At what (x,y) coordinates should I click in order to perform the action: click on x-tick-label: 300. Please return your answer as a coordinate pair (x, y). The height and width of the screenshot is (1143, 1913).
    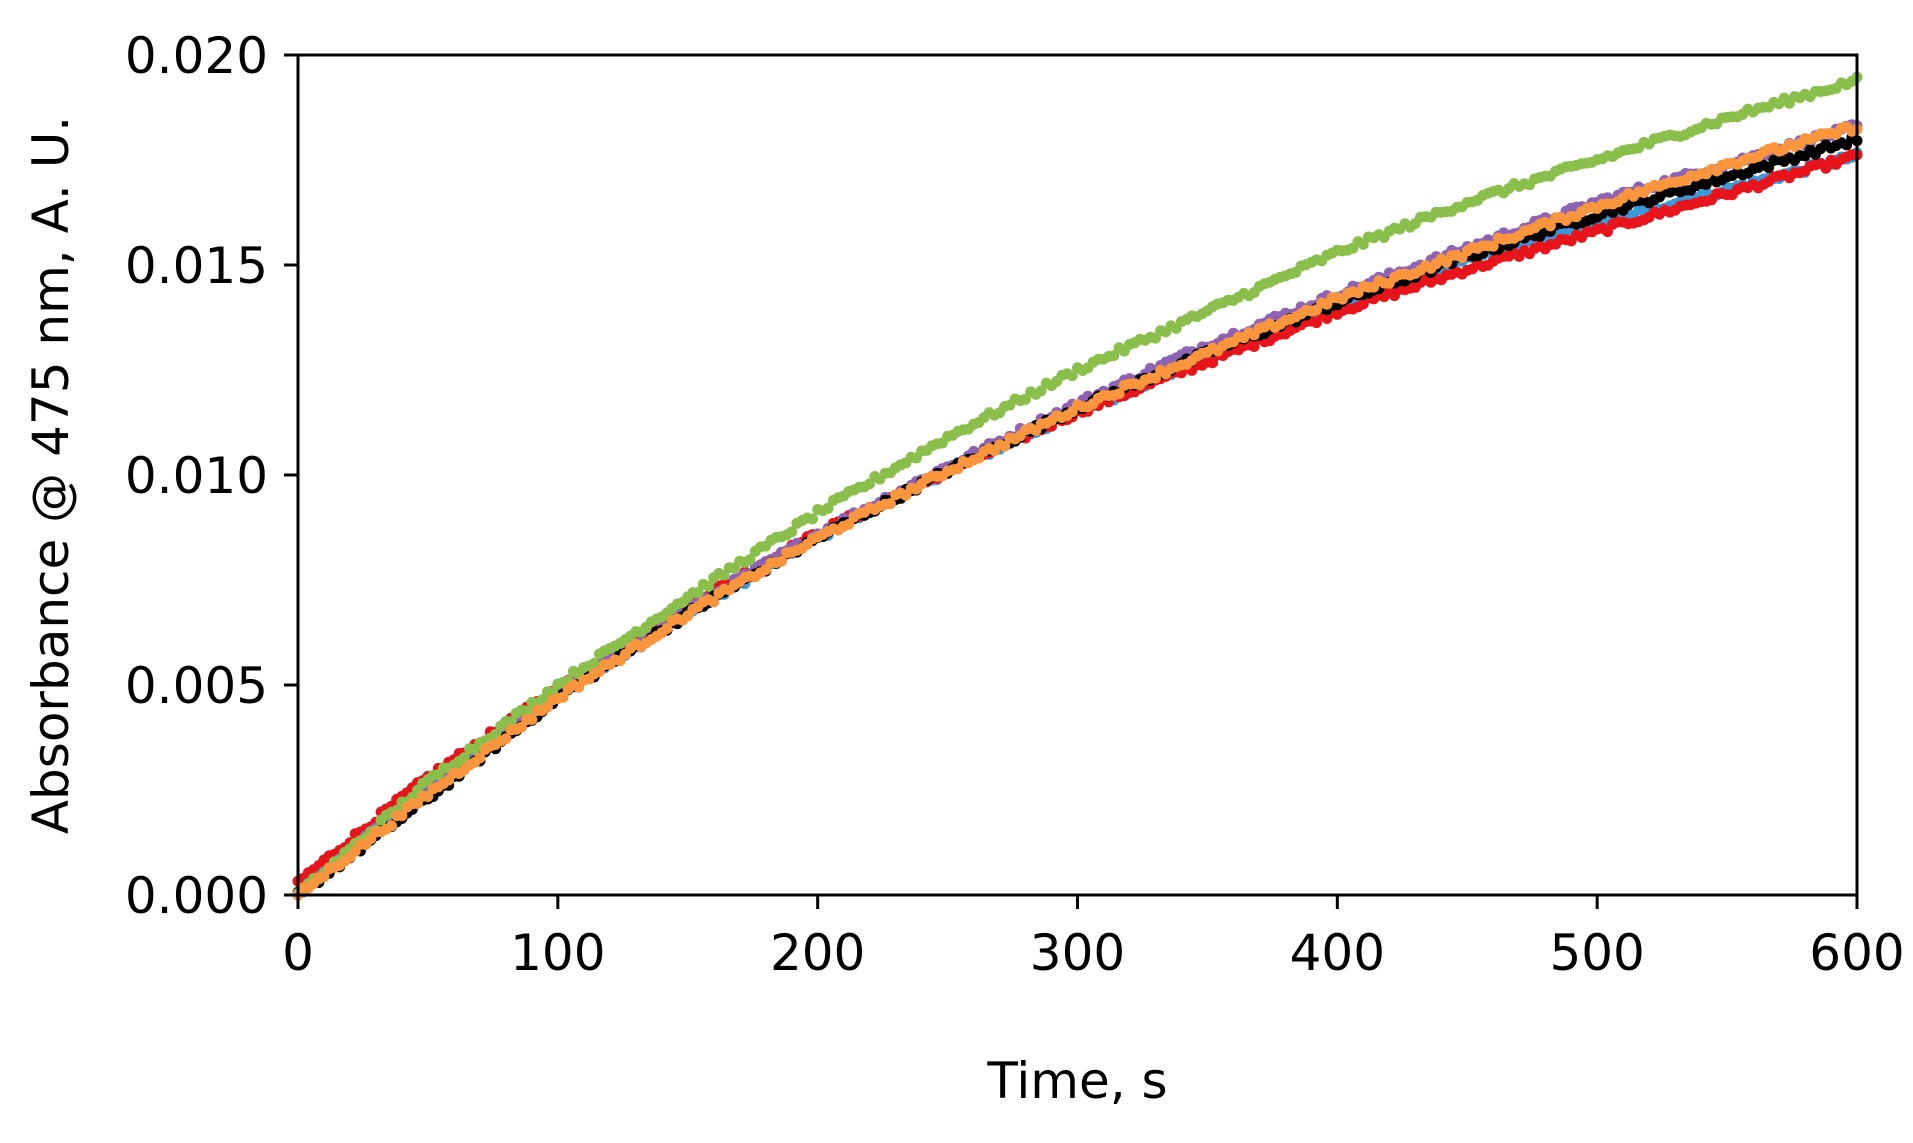
    Looking at the image, I should click on (1077, 953).